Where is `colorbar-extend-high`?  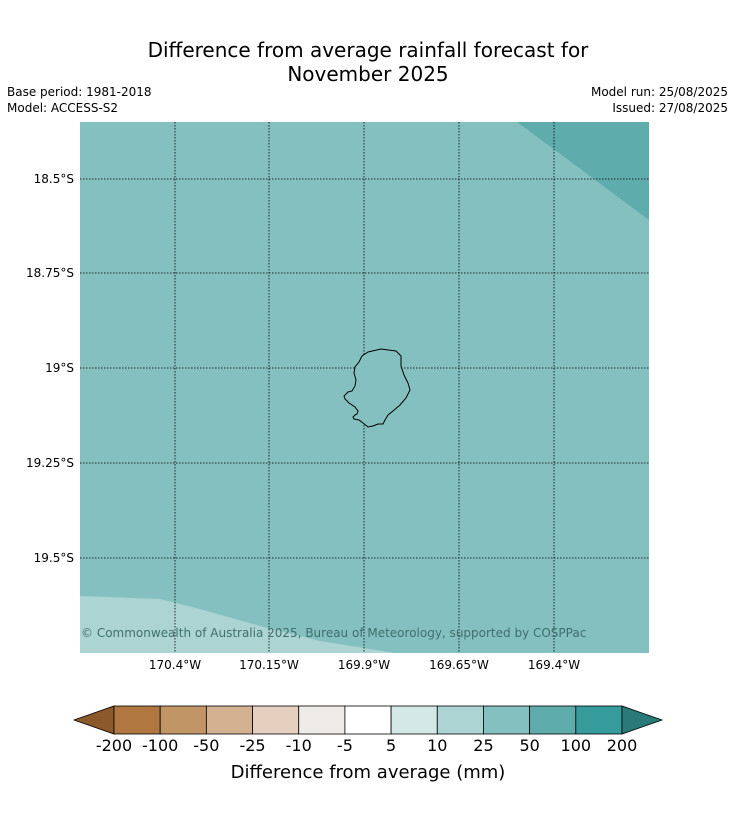 colorbar-extend-high is located at coordinates (642, 720).